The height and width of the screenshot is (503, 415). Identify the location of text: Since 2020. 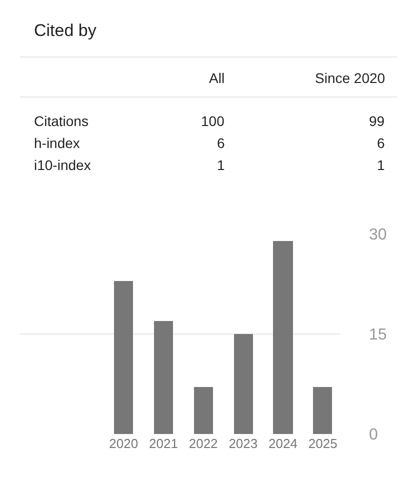
(350, 78).